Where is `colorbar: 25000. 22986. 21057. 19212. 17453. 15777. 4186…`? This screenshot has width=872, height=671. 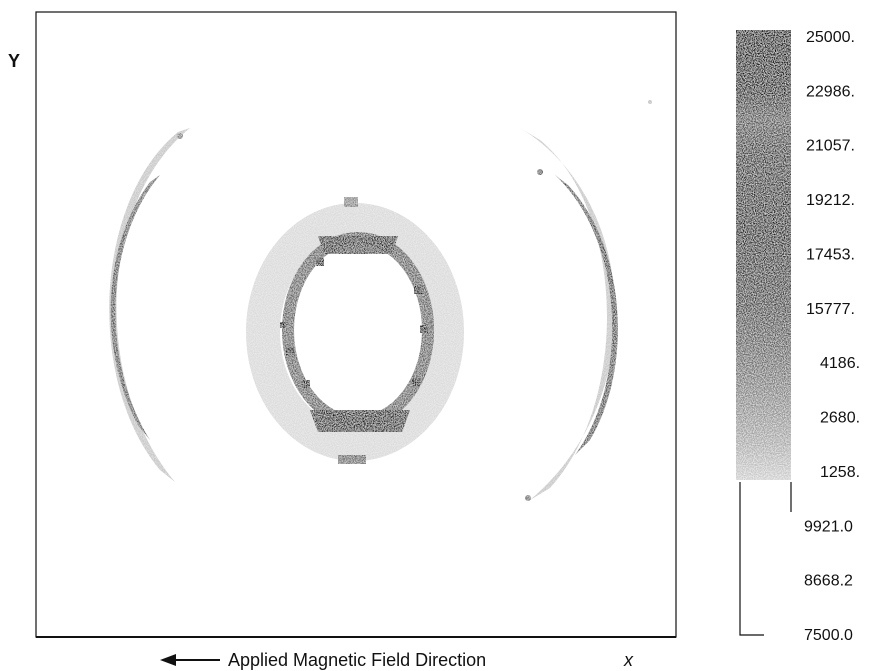 colorbar: 25000. 22986. 21057. 19212. 17453. 15777. 4186… is located at coordinates (798, 336).